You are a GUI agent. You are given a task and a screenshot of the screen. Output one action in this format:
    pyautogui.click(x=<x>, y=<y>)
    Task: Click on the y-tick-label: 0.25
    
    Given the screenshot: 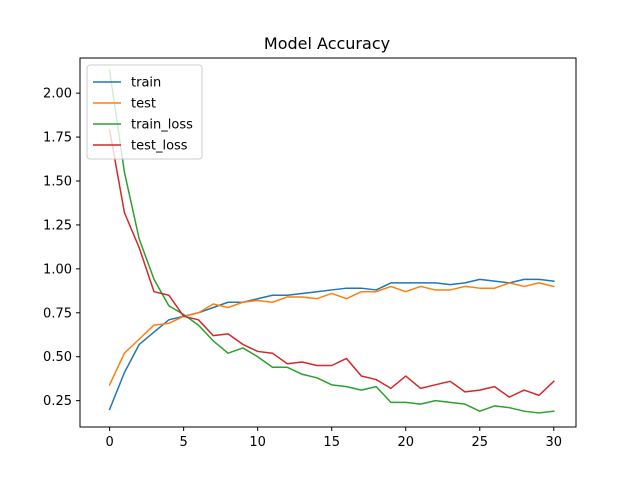 What is the action you would take?
    pyautogui.click(x=57, y=401)
    